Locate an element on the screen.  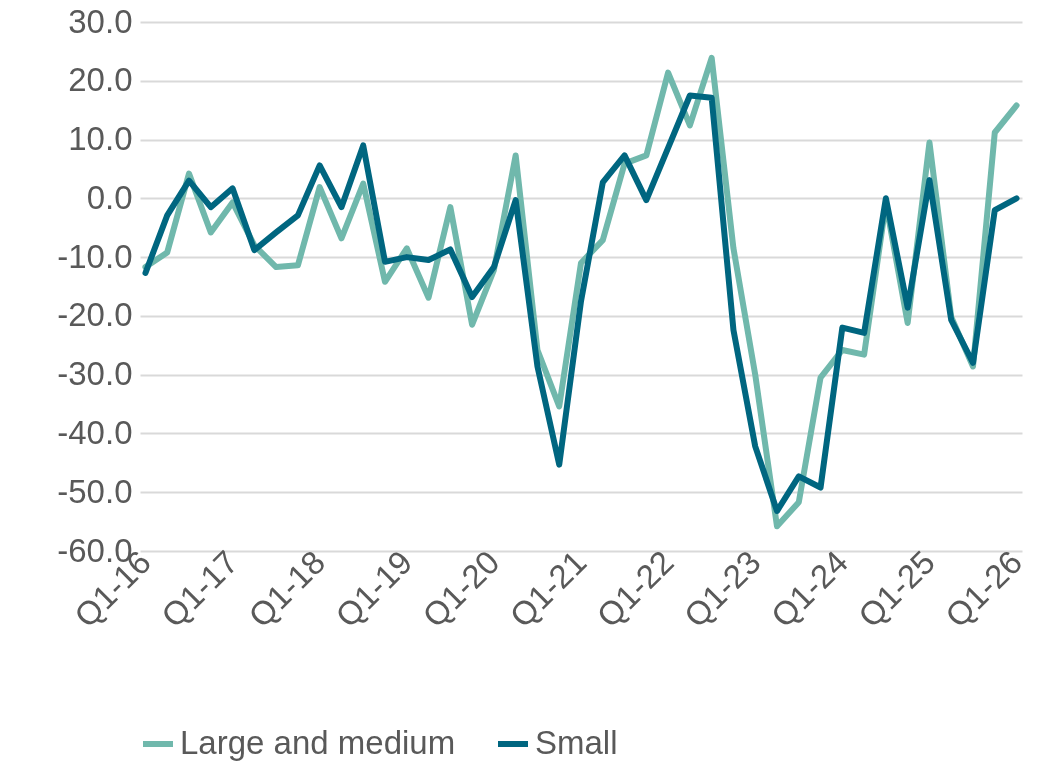
y-tick-label: -30.0 is located at coordinates (95, 374).